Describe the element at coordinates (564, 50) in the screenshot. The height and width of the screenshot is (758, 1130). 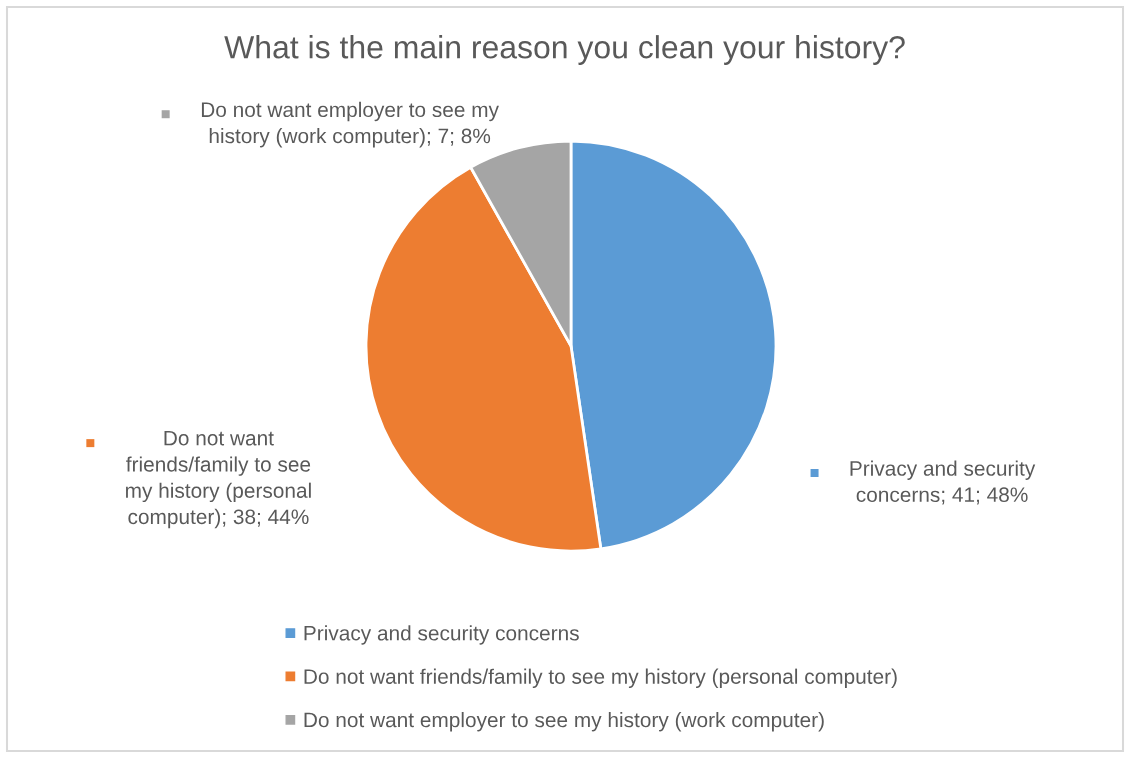
I see `chart-title: What is the main reason you clean your history?` at that location.